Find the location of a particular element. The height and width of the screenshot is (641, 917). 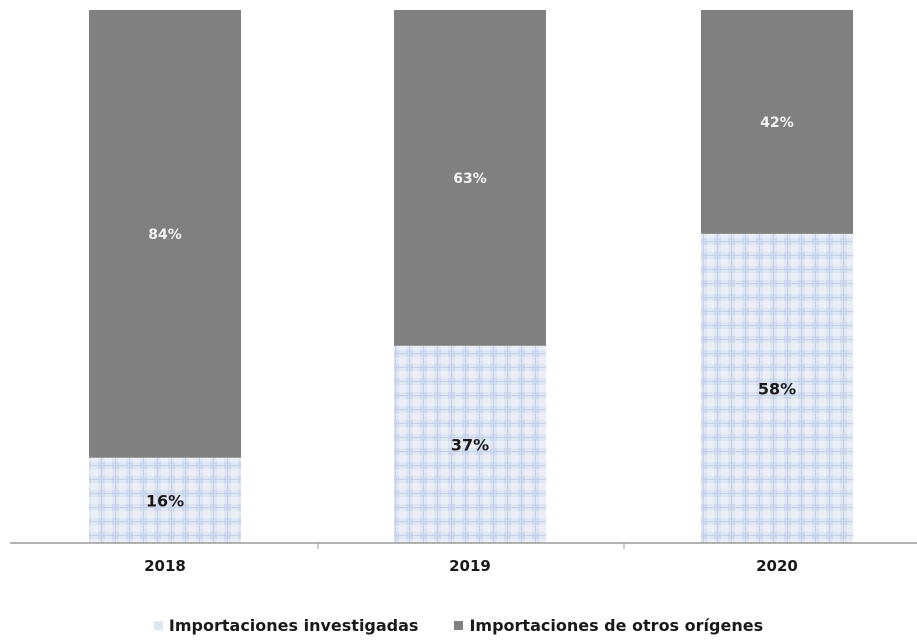

data-label-otros-origenes-2018: 84% is located at coordinates (165, 235).